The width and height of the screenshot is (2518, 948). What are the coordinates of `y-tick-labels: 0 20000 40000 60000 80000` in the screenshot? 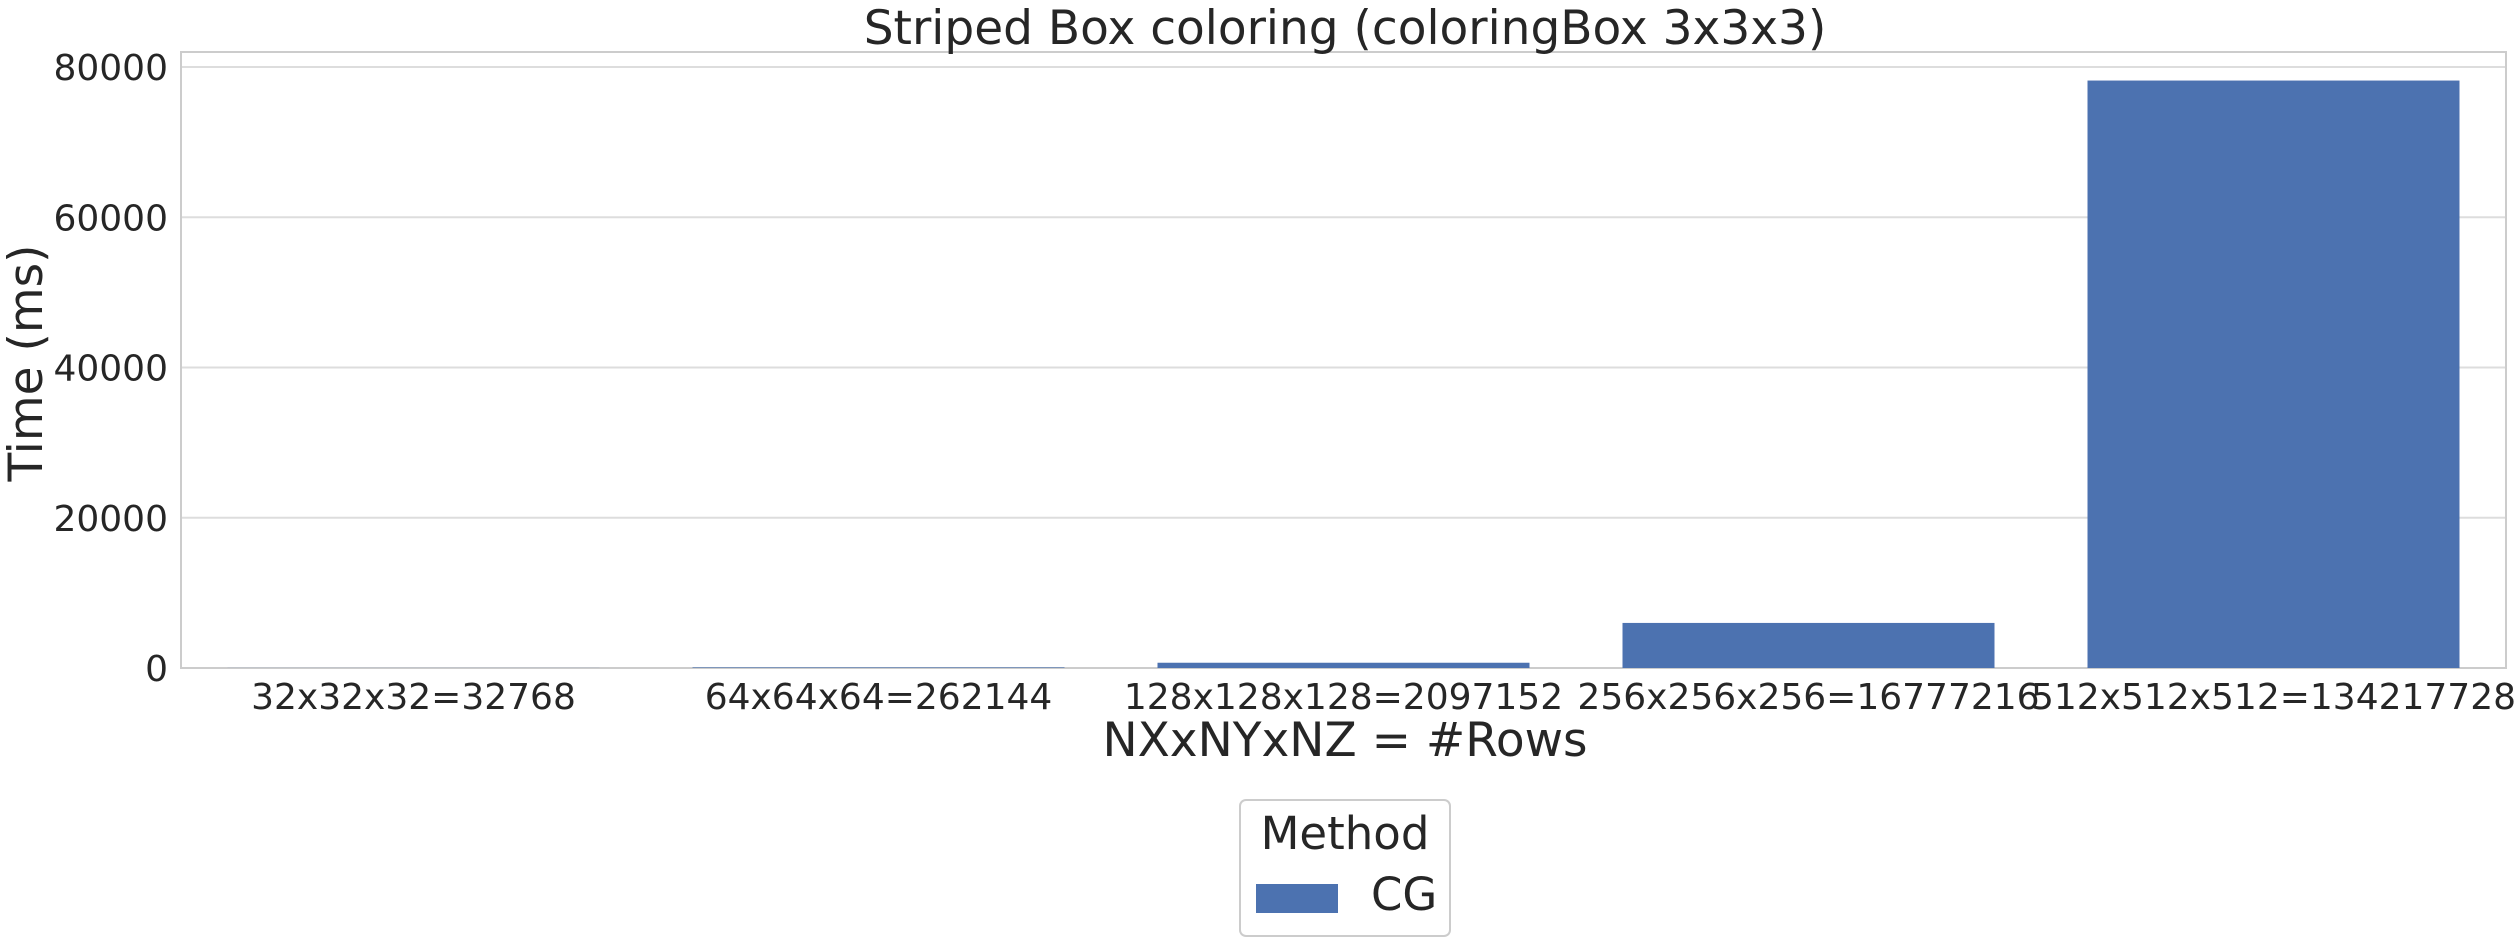 It's located at (110, 369).